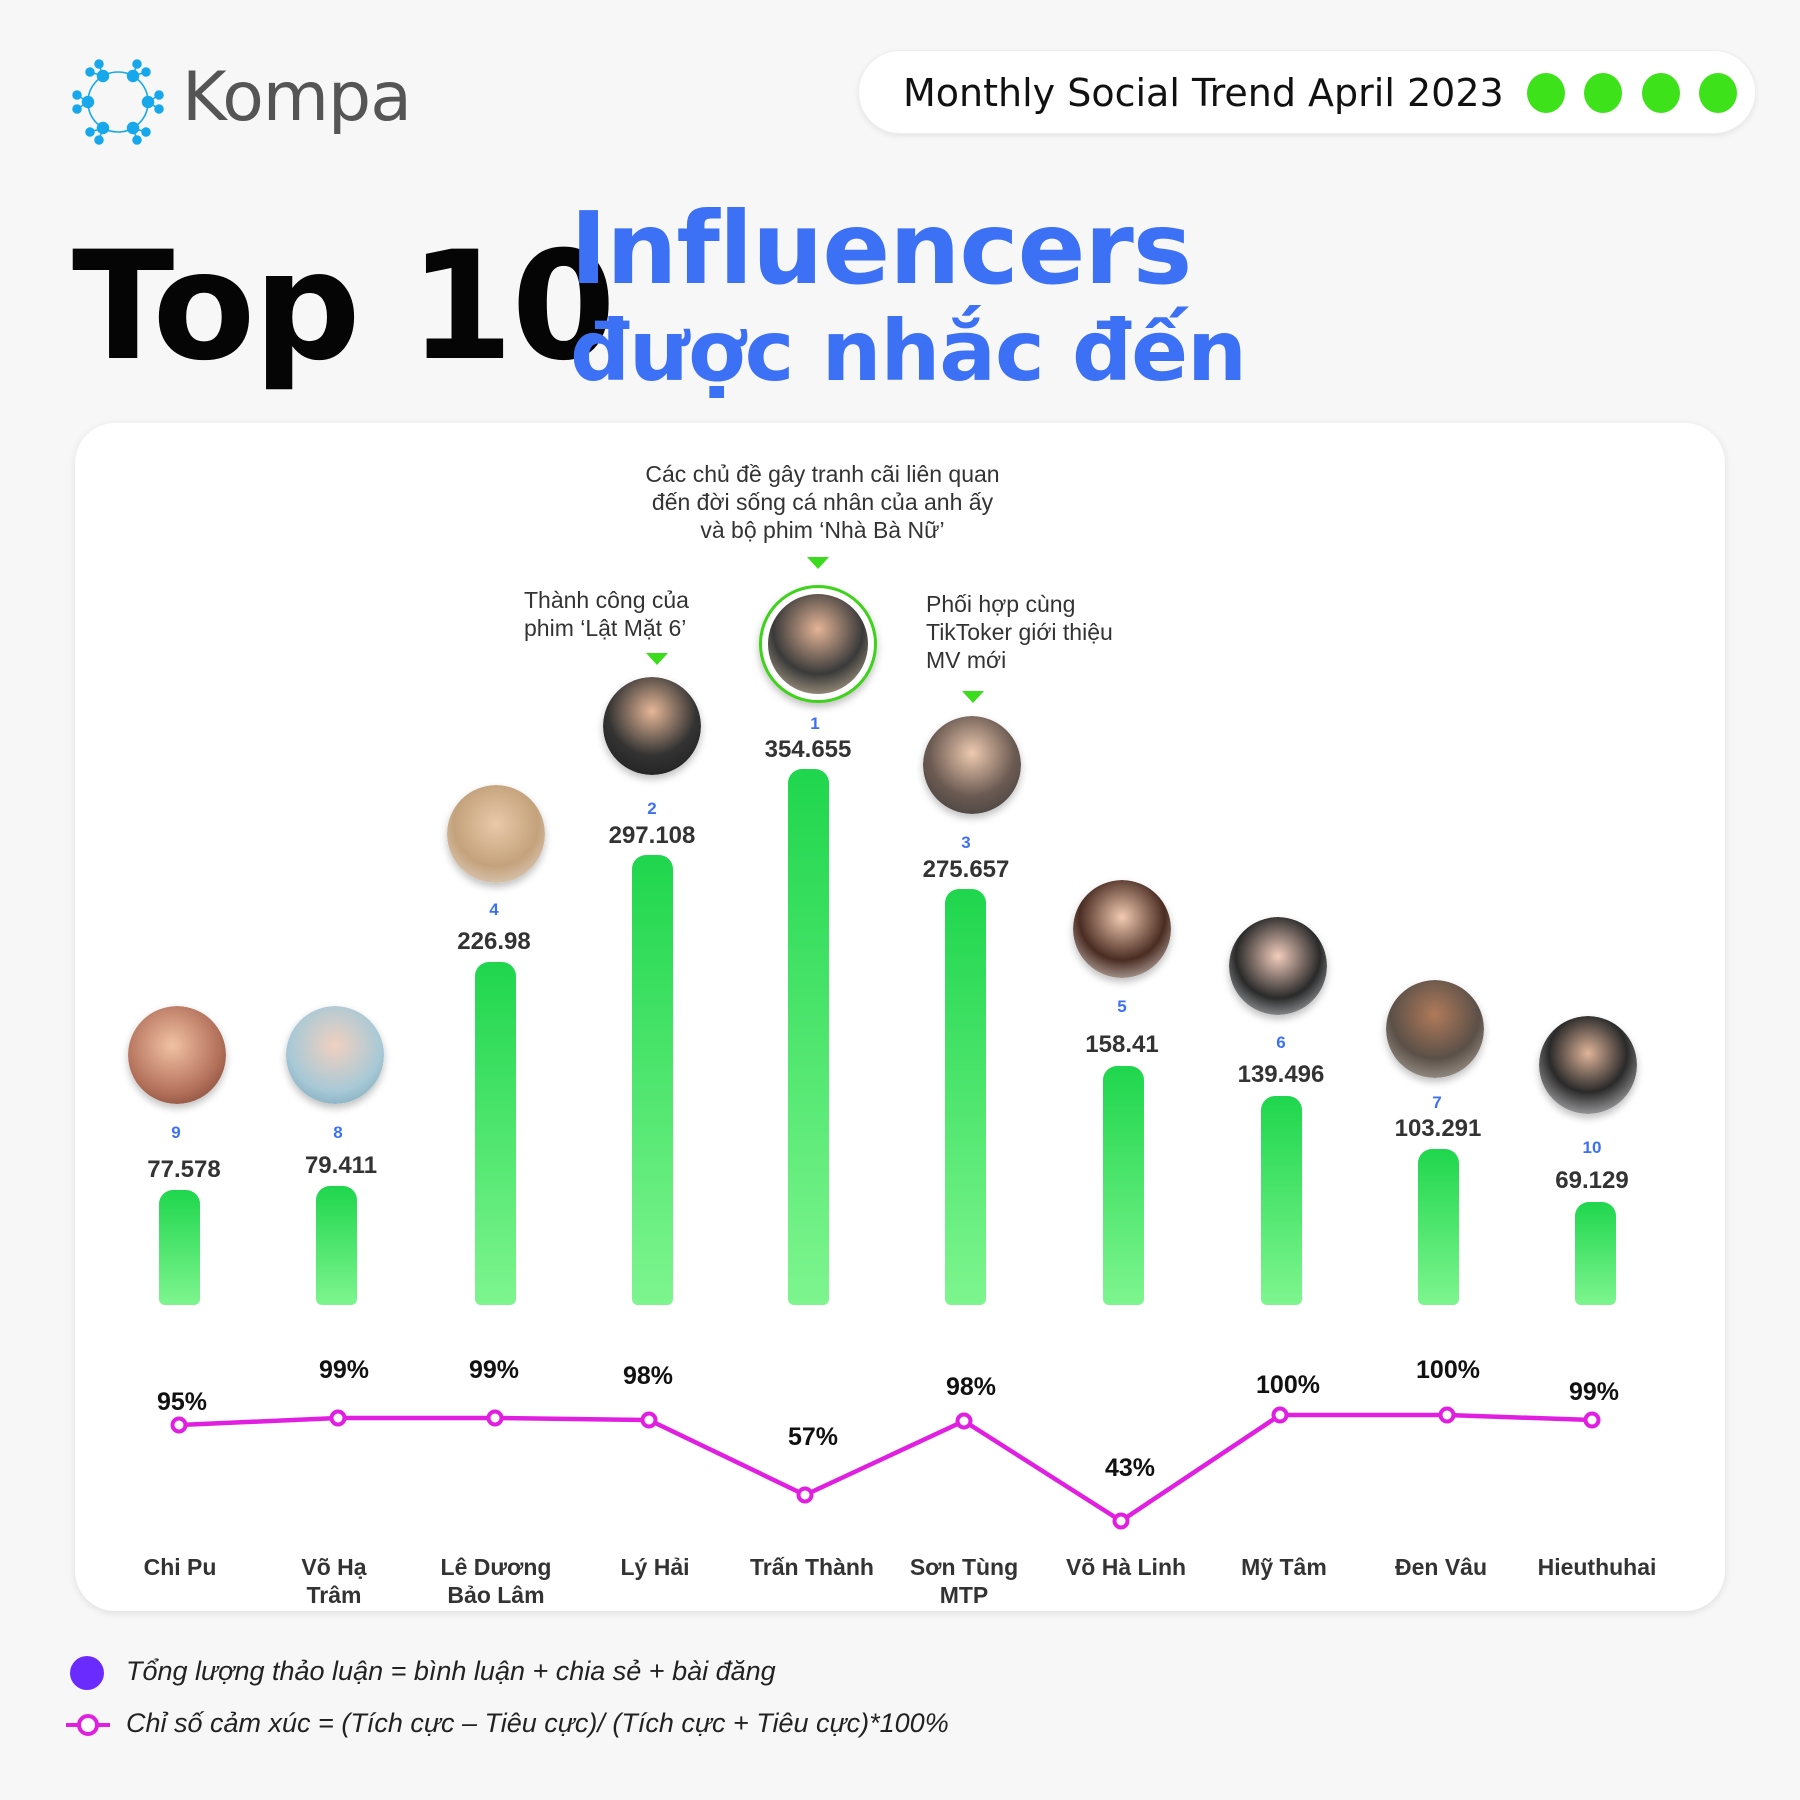 Image resolution: width=1800 pixels, height=1800 pixels. I want to click on period-badge: Monthly Social Trend April 2023, so click(1307, 92).